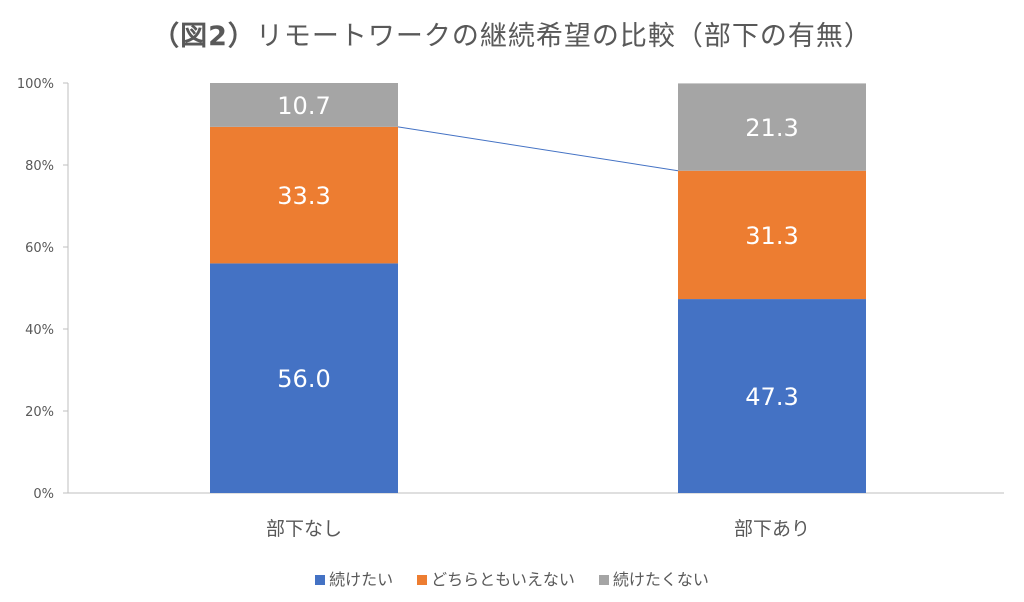  I want to click on data-label: 47.3, so click(771, 397).